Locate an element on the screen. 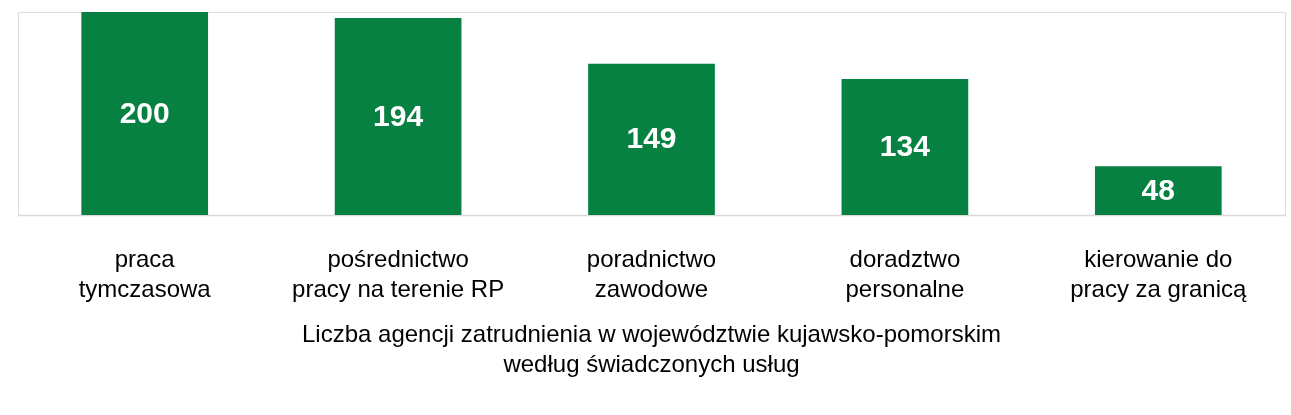 Image resolution: width=1291 pixels, height=415 pixels. data-label: 200 is located at coordinates (144, 112).